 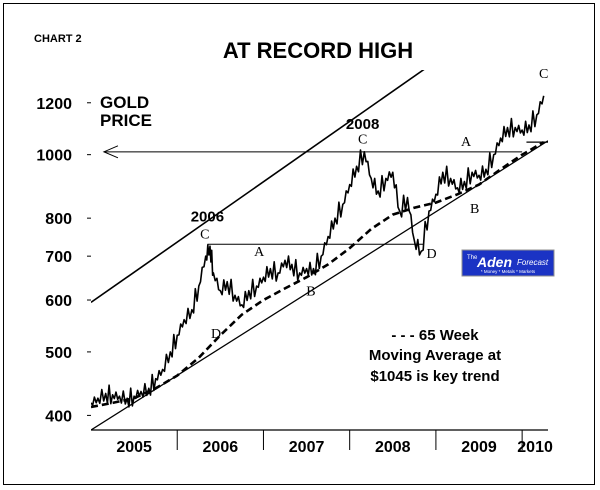 What do you see at coordinates (533, 262) in the screenshot?
I see `logo-word: Forecast` at bounding box center [533, 262].